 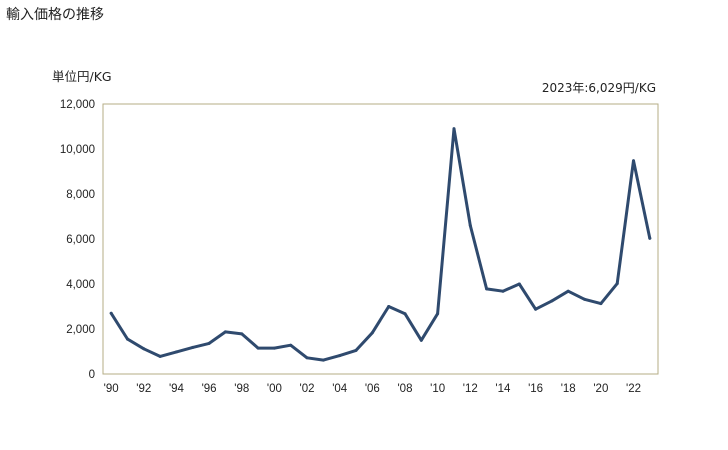 I want to click on y-tick-label: 6,000, so click(x=80, y=240).